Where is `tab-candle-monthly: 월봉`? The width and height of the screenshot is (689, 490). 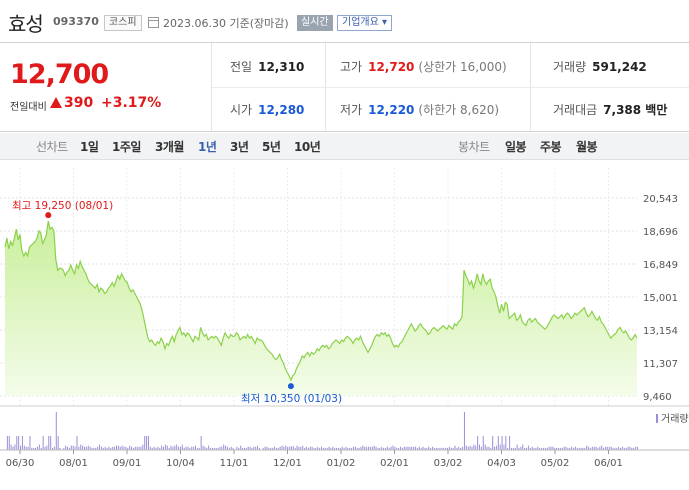 tab-candle-monthly: 월봉 is located at coordinates (587, 147).